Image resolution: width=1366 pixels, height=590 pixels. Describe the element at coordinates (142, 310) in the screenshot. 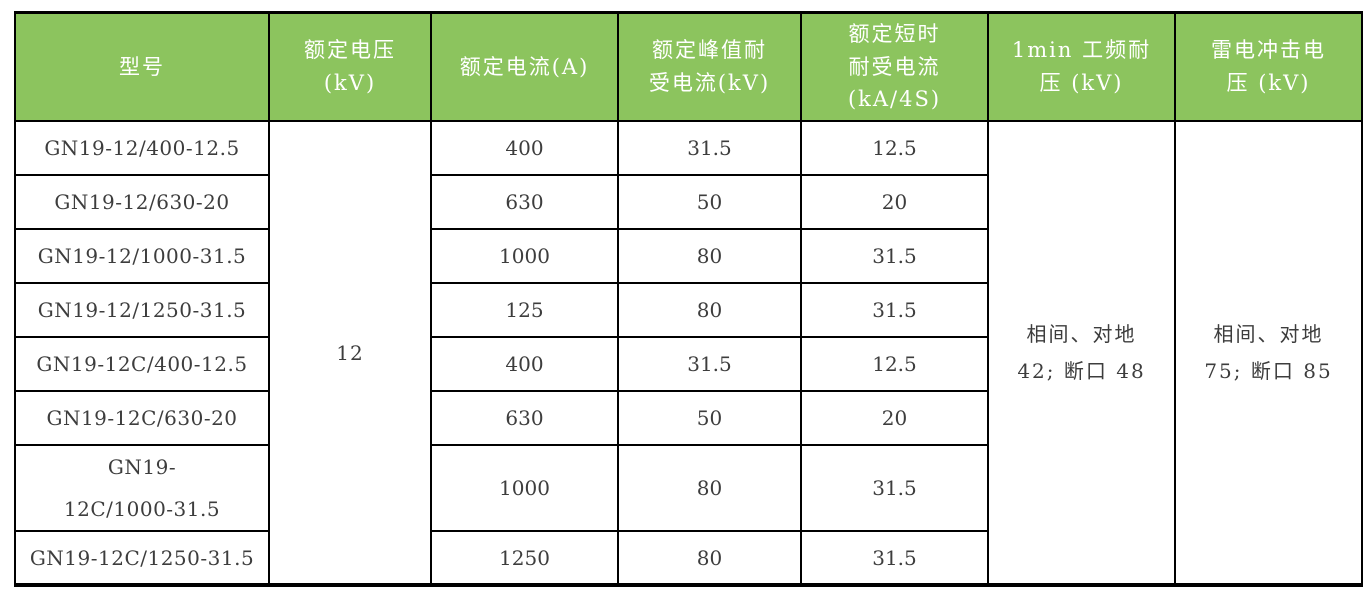

I see `cell-model: GN19-12/1250-31.5` at that location.